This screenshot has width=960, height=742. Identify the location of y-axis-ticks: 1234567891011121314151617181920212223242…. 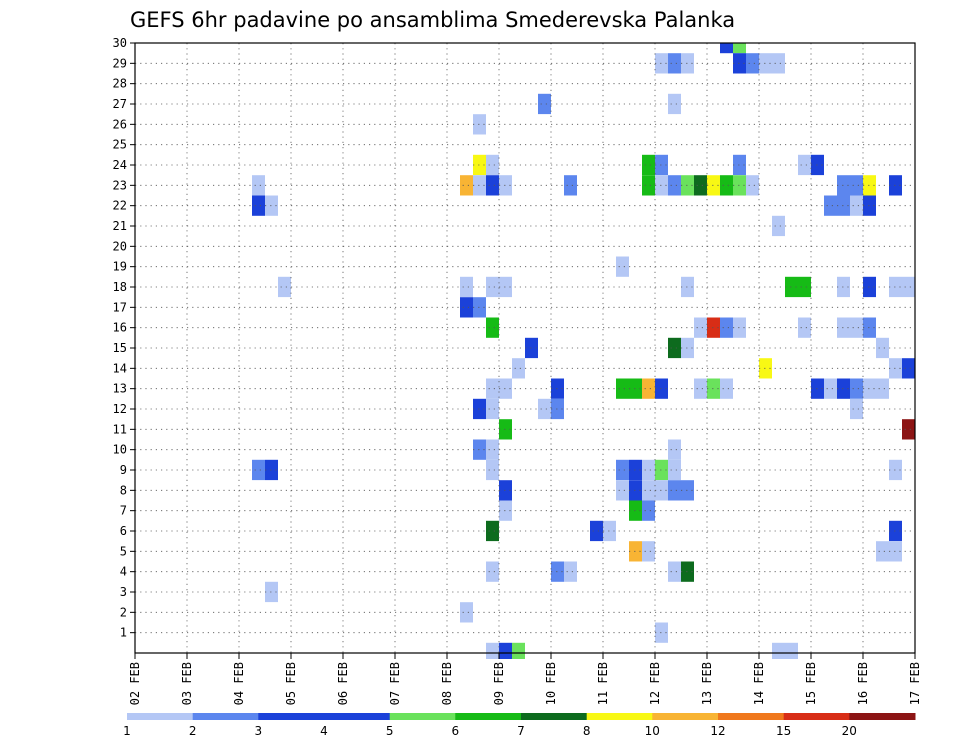
(124, 338).